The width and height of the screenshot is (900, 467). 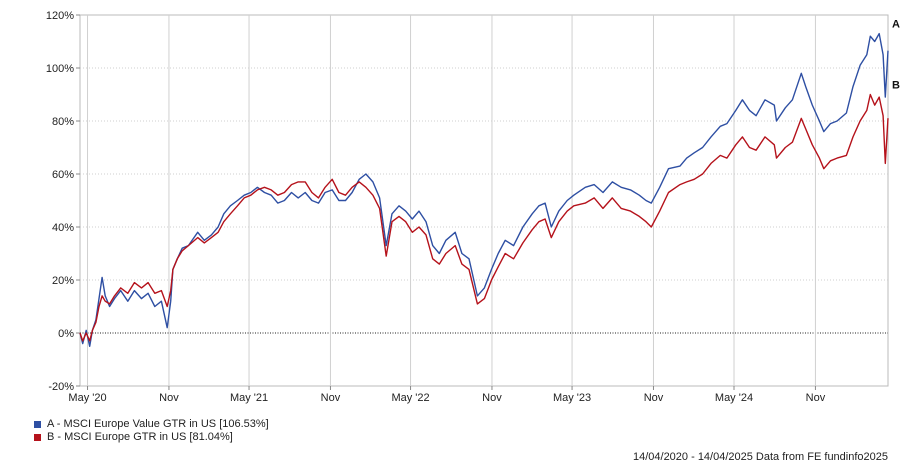 I want to click on legend-label-b: B - MSCI Europe GTR in US [81.04%], so click(x=140, y=437).